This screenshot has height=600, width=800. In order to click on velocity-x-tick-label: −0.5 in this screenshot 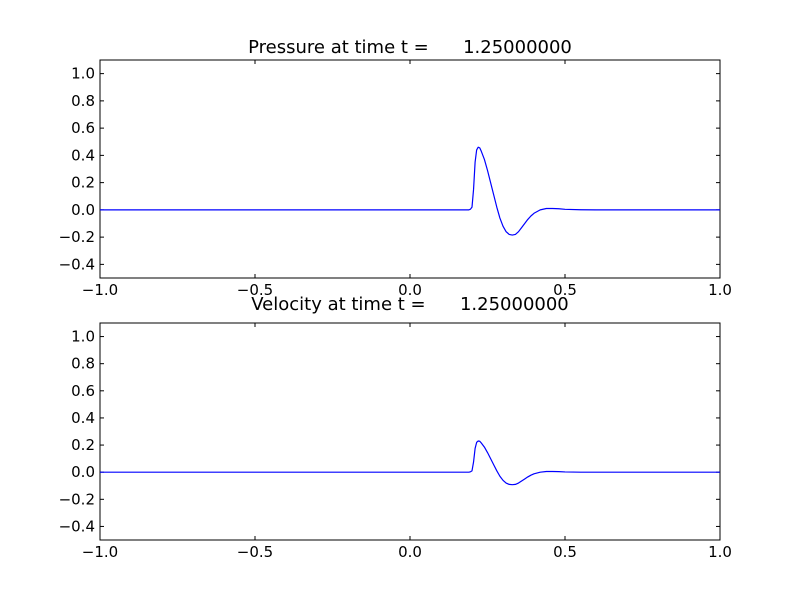, I will do `click(255, 552)`.